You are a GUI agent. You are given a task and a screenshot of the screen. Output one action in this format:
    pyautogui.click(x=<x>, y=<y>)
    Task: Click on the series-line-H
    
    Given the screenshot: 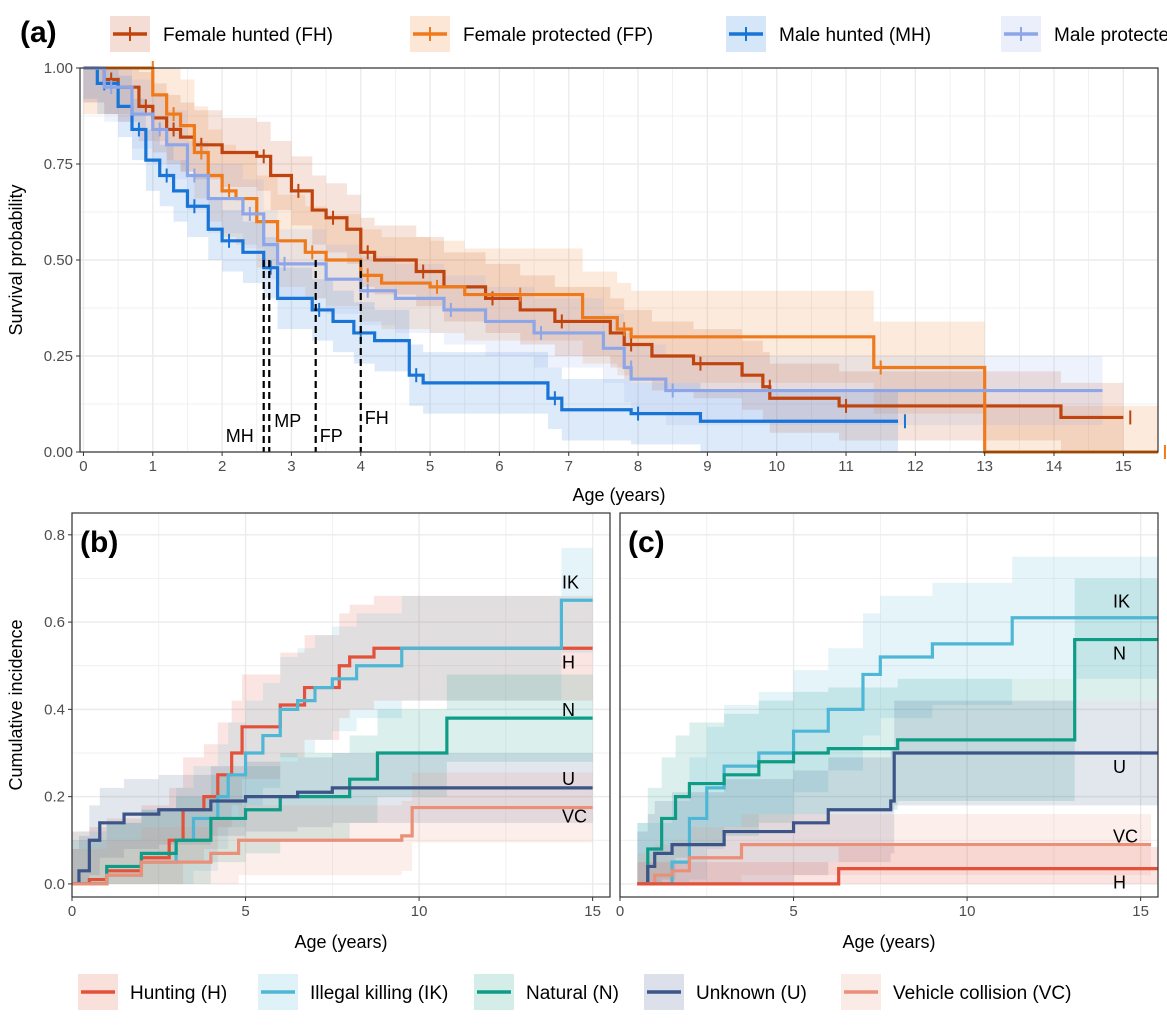 What is the action you would take?
    pyautogui.click(x=897, y=876)
    